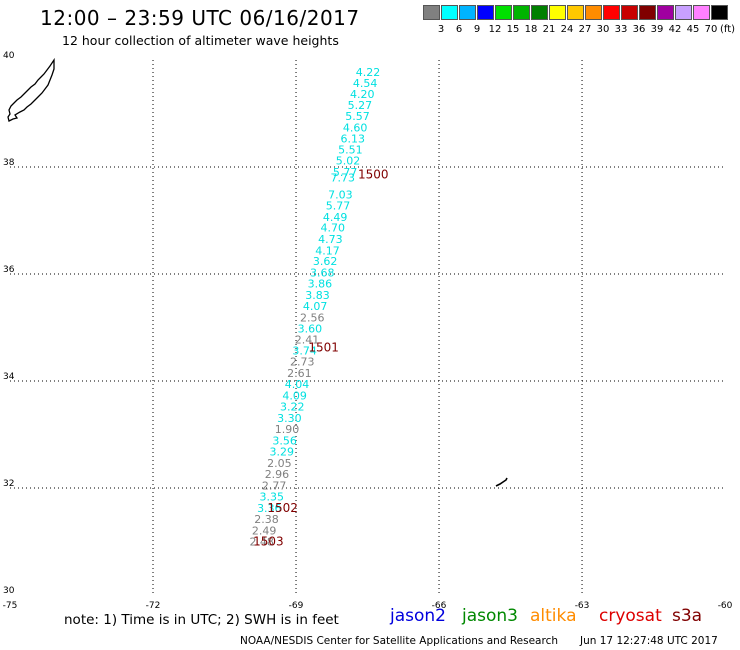 The width and height of the screenshot is (740, 650). What do you see at coordinates (323, 347) in the screenshot?
I see `time-marker: 1501` at bounding box center [323, 347].